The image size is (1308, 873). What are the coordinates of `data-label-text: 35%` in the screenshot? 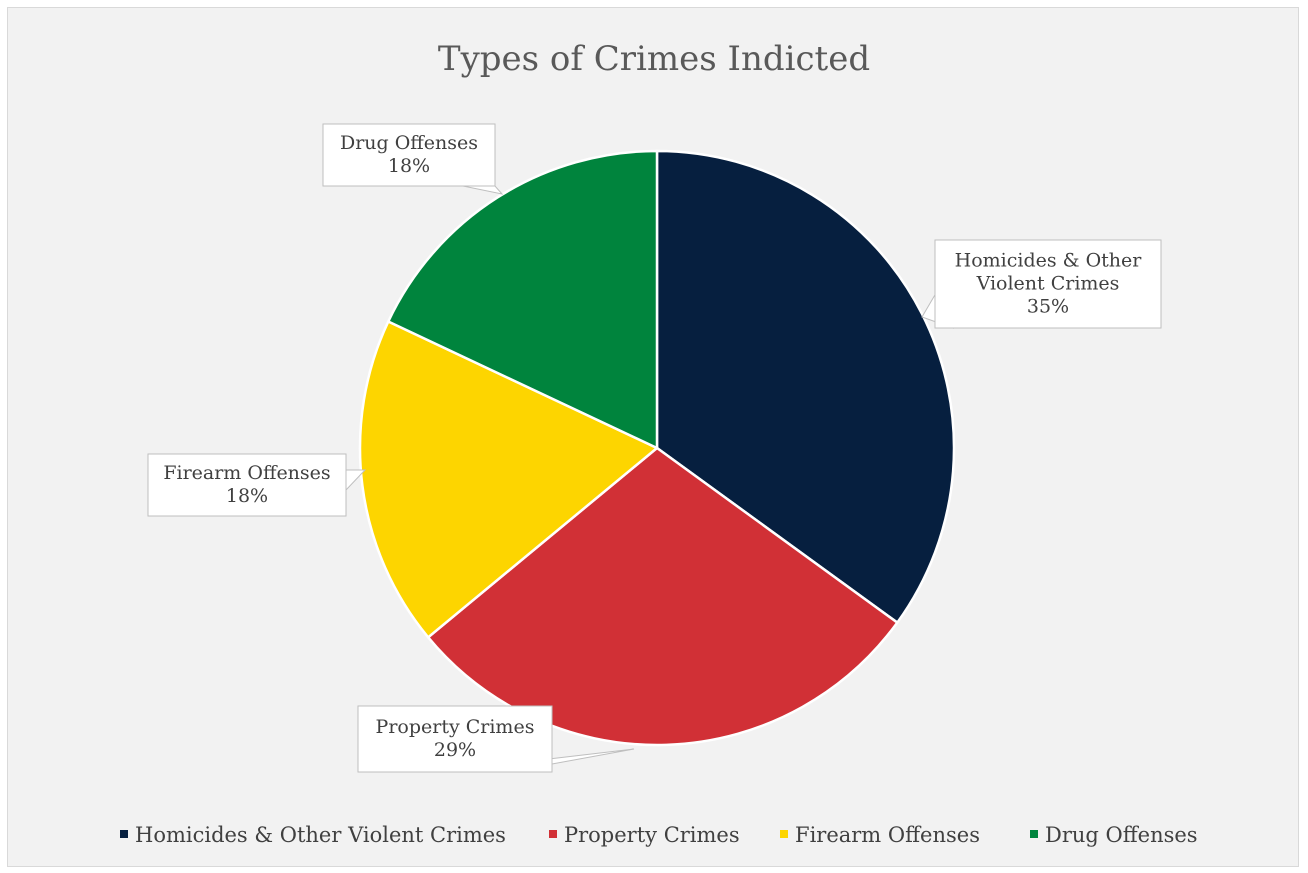 It's located at (1048, 307).